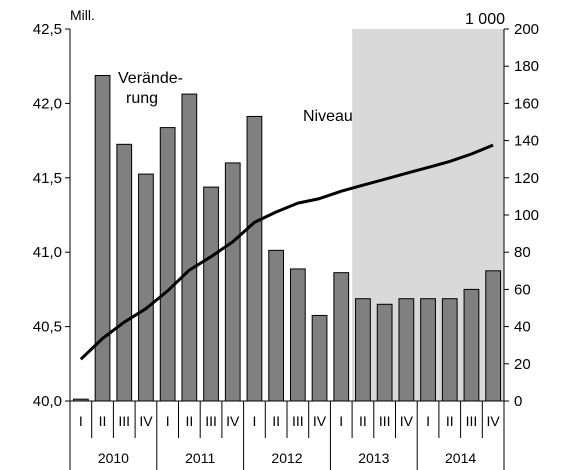 This screenshot has height=470, width=563. I want to click on left-tick-label: 42,5, so click(47, 29).